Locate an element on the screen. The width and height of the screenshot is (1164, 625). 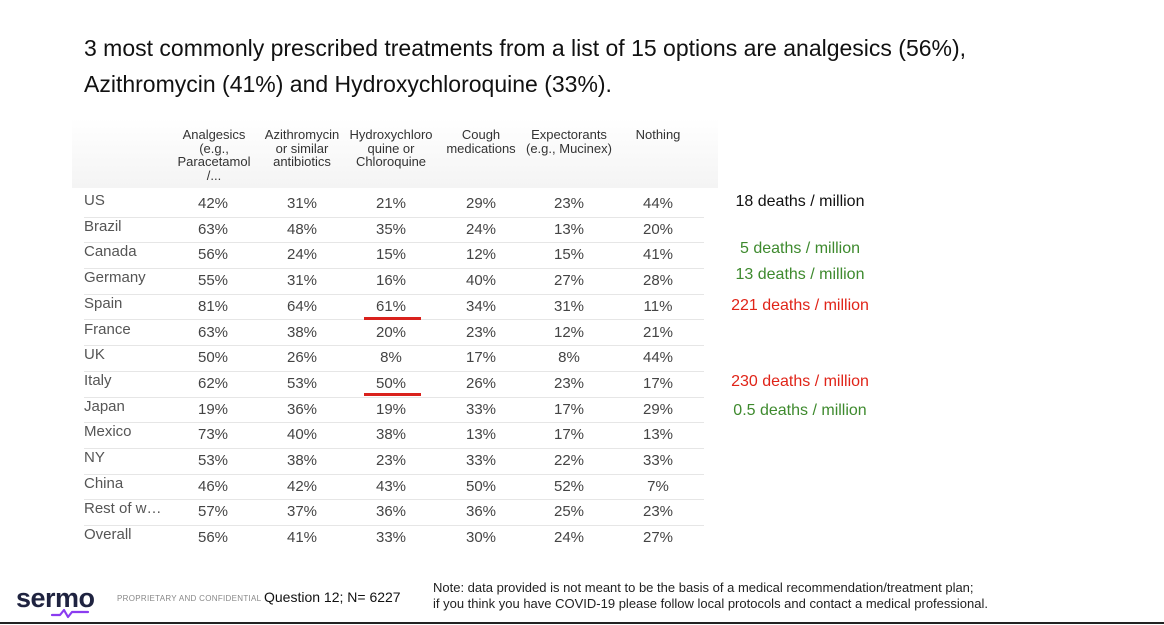
table-row: Japan 19% 36% 19% 33% 17% 29% is located at coordinates (394, 411).